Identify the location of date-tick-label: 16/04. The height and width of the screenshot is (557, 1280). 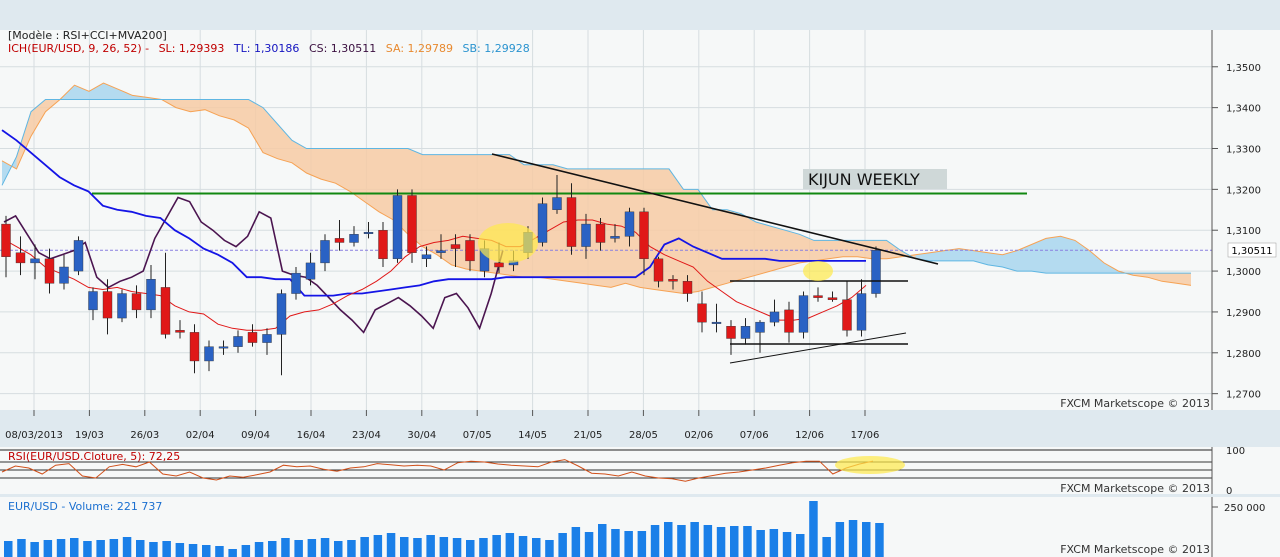
(311, 435).